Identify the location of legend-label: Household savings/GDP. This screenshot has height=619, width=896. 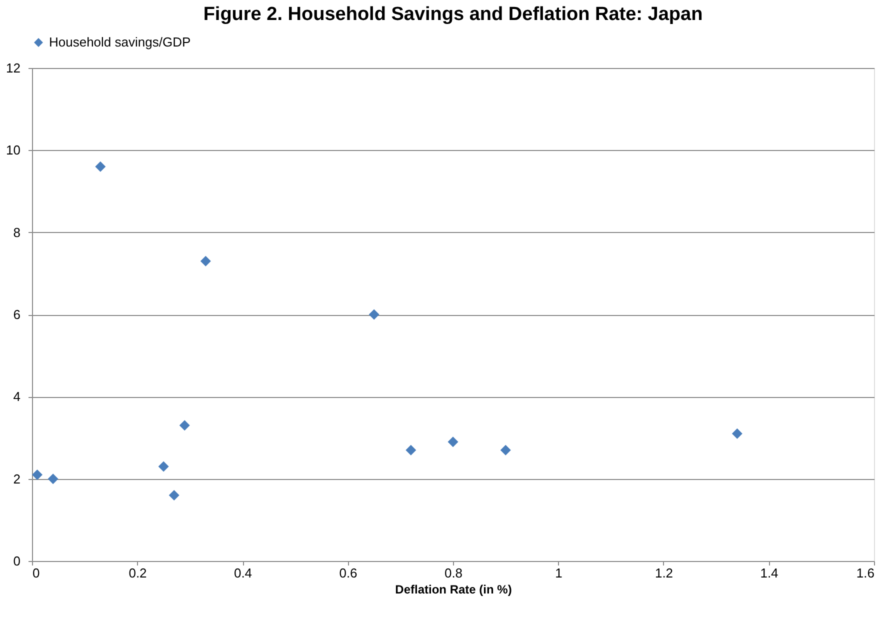
(120, 42).